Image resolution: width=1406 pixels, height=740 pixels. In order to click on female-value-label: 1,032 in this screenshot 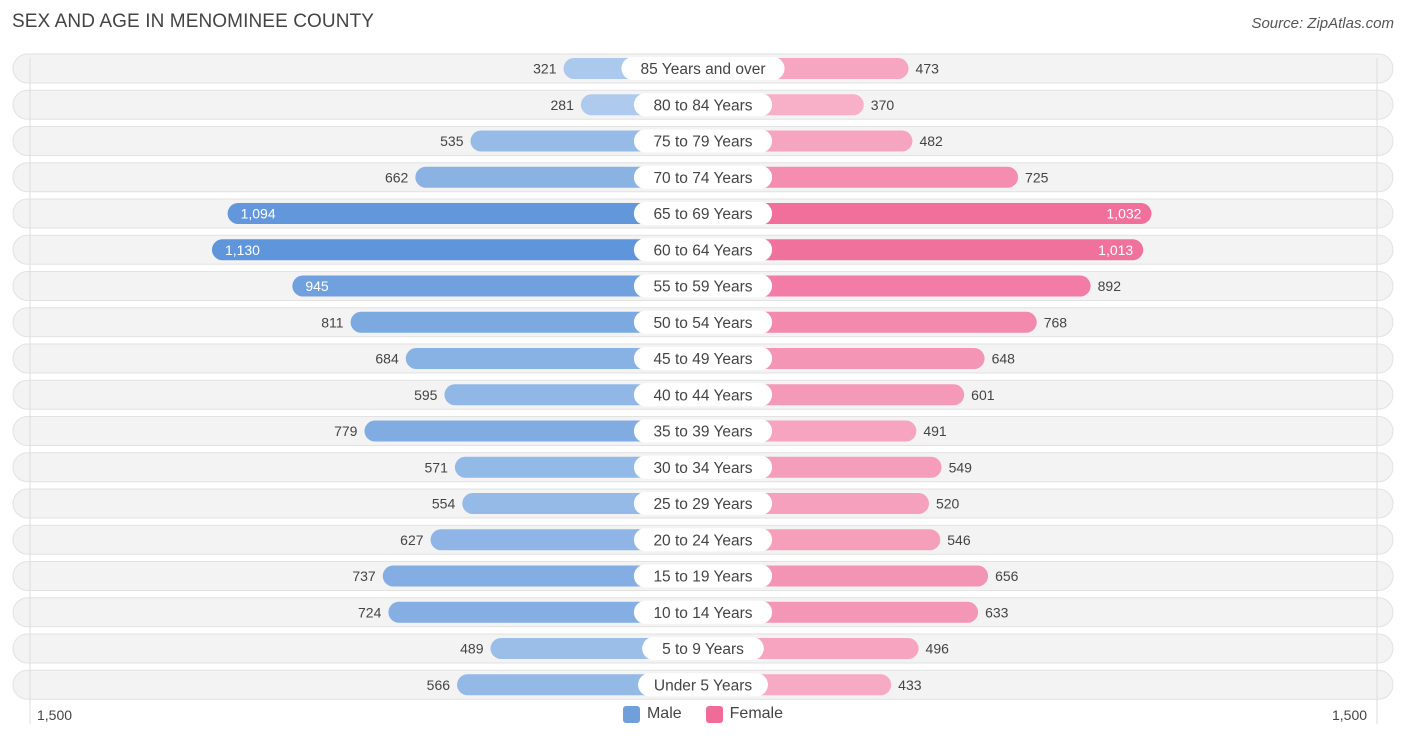, I will do `click(1123, 214)`.